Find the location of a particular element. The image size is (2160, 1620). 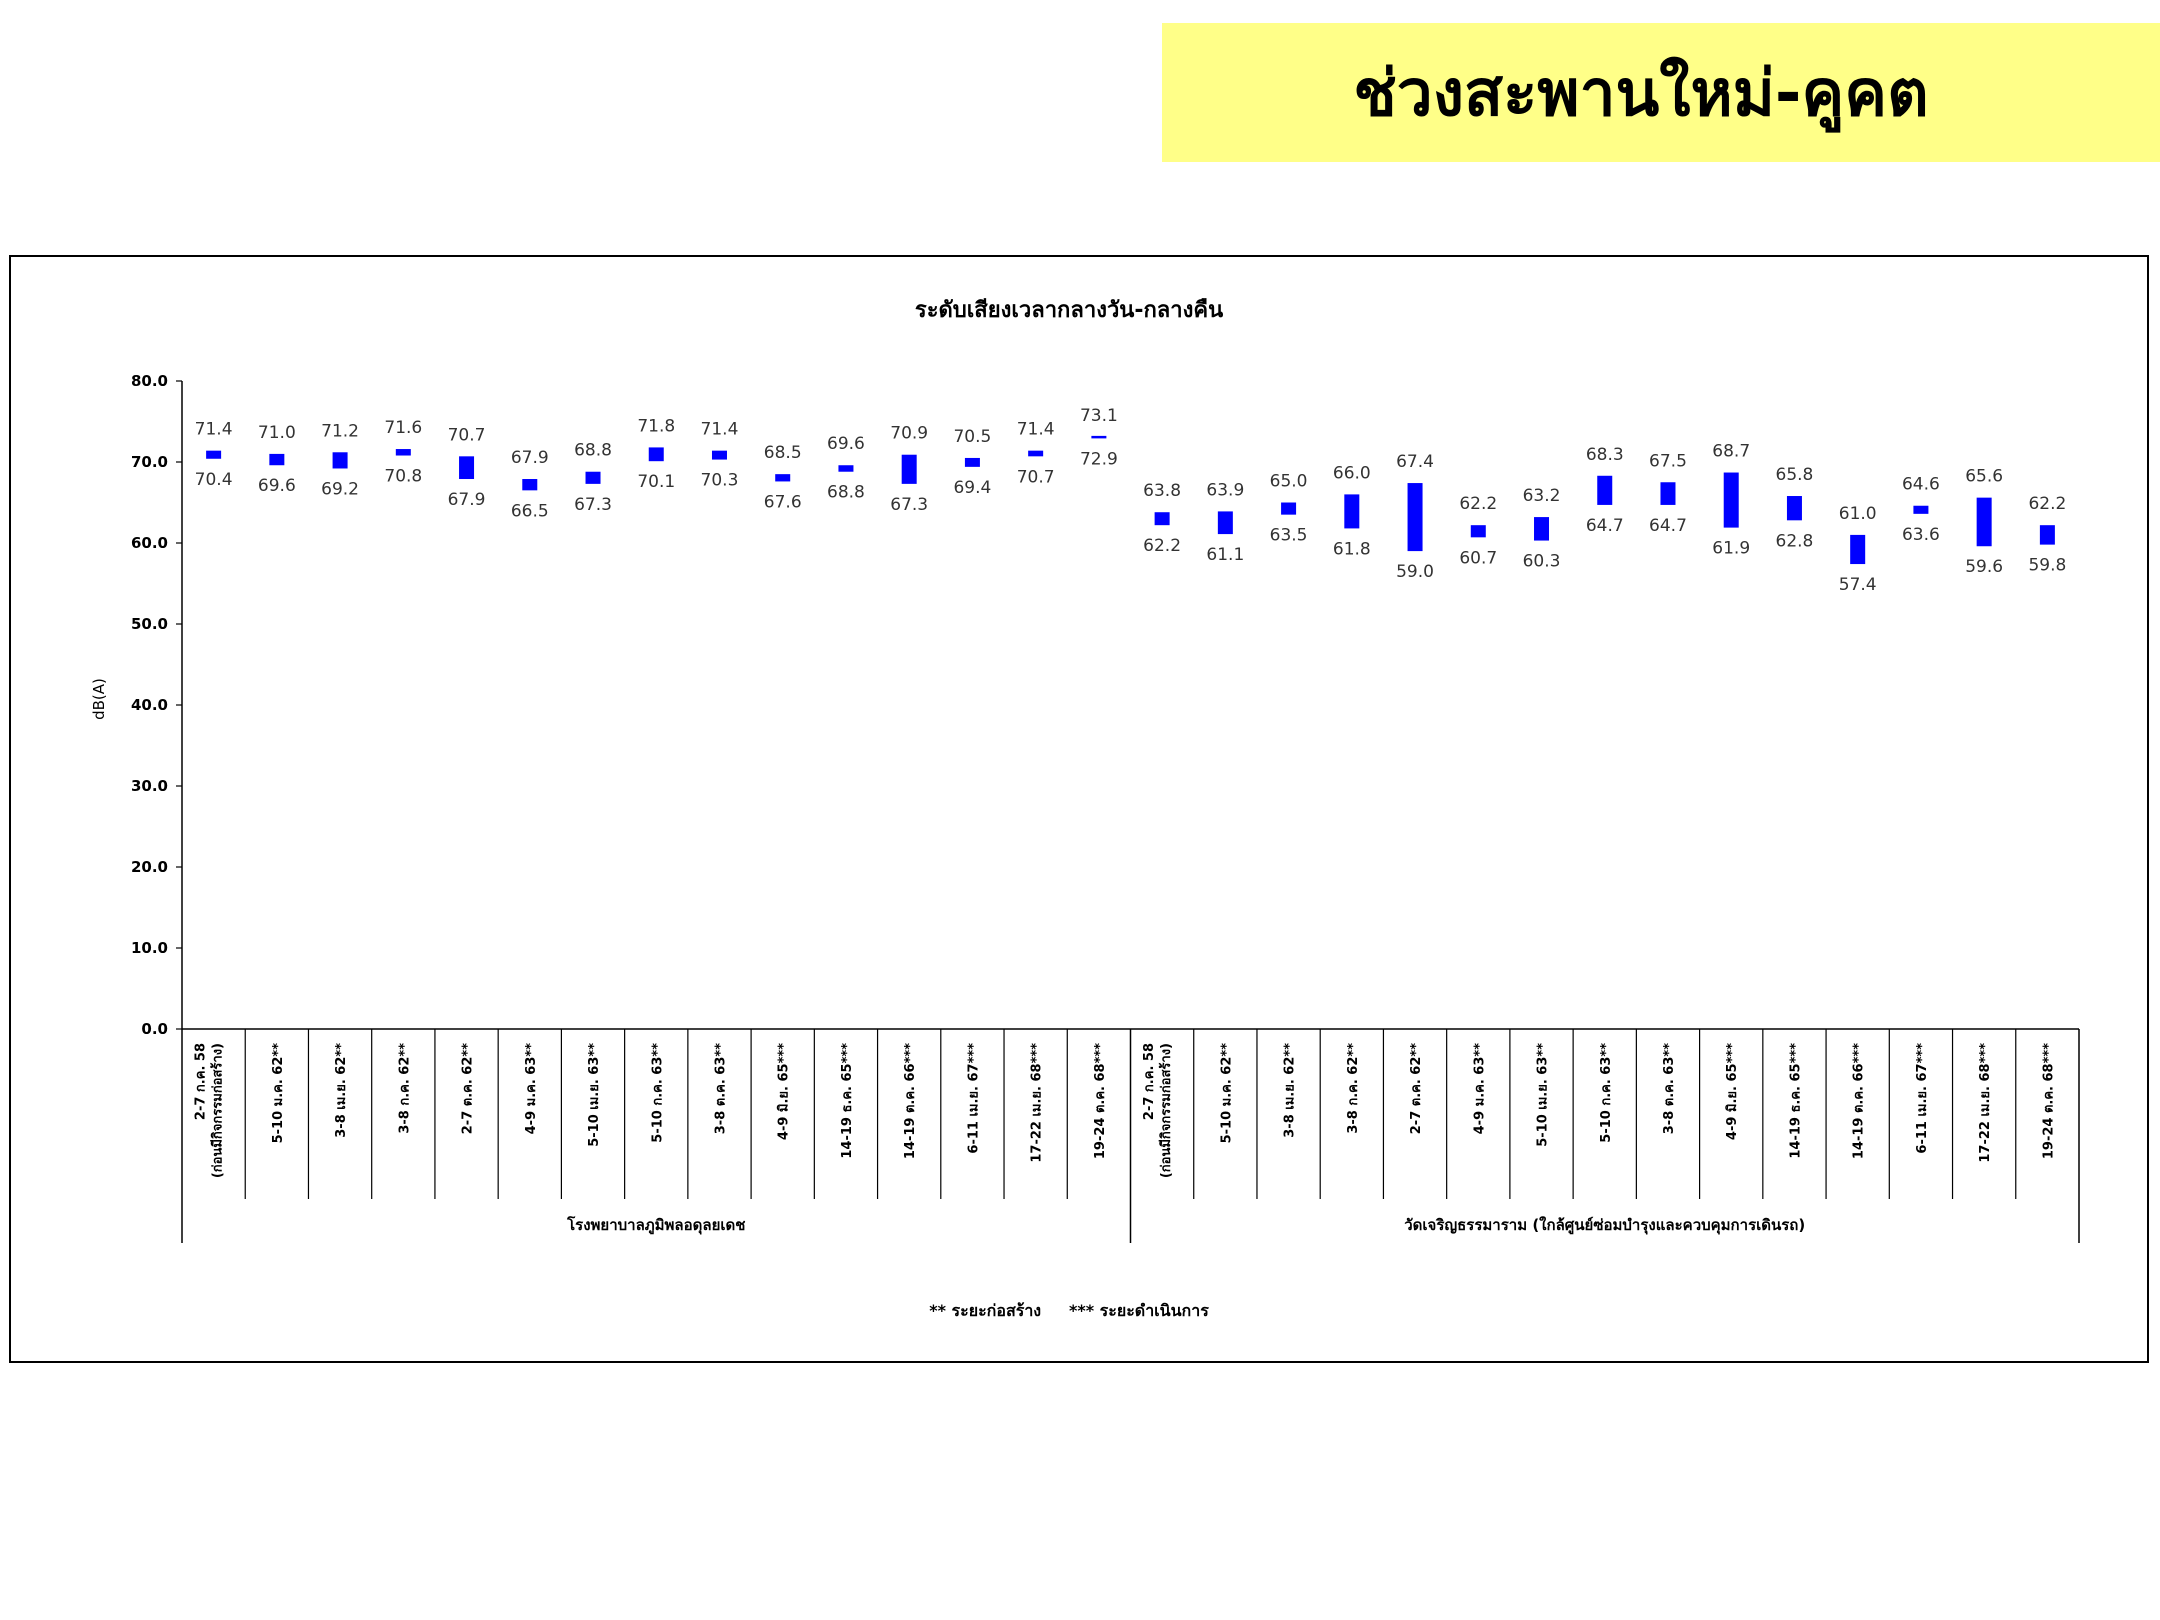

high-value-label: 63.8 is located at coordinates (1162, 491).